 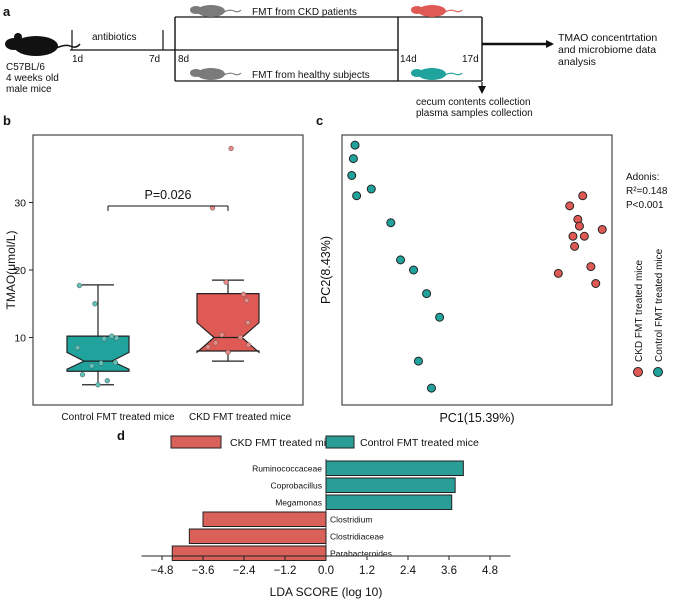 What do you see at coordinates (20, 204) in the screenshot?
I see `box-ytick-label: 30` at bounding box center [20, 204].